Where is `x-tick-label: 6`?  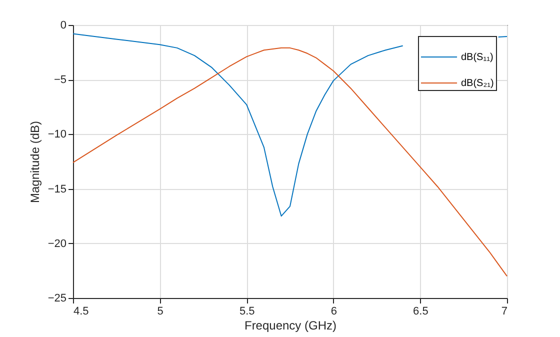
x-tick-label: 6 is located at coordinates (333, 312).